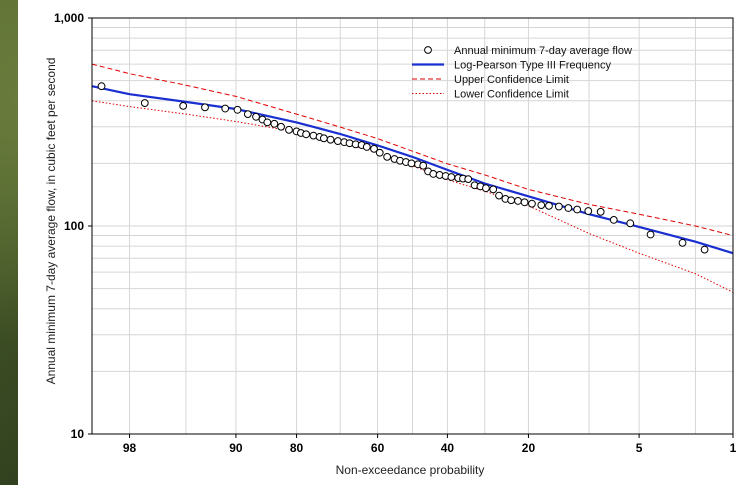  I want to click on x-tick-label: 20, so click(529, 448).